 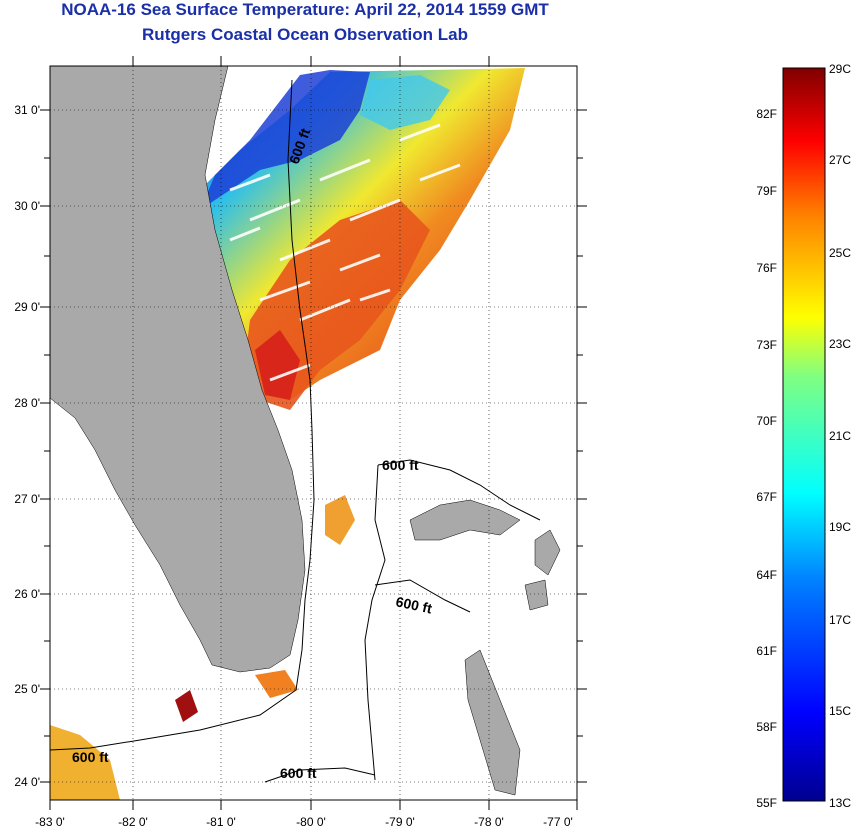 What do you see at coordinates (489, 822) in the screenshot?
I see `lon-label: -78 0'` at bounding box center [489, 822].